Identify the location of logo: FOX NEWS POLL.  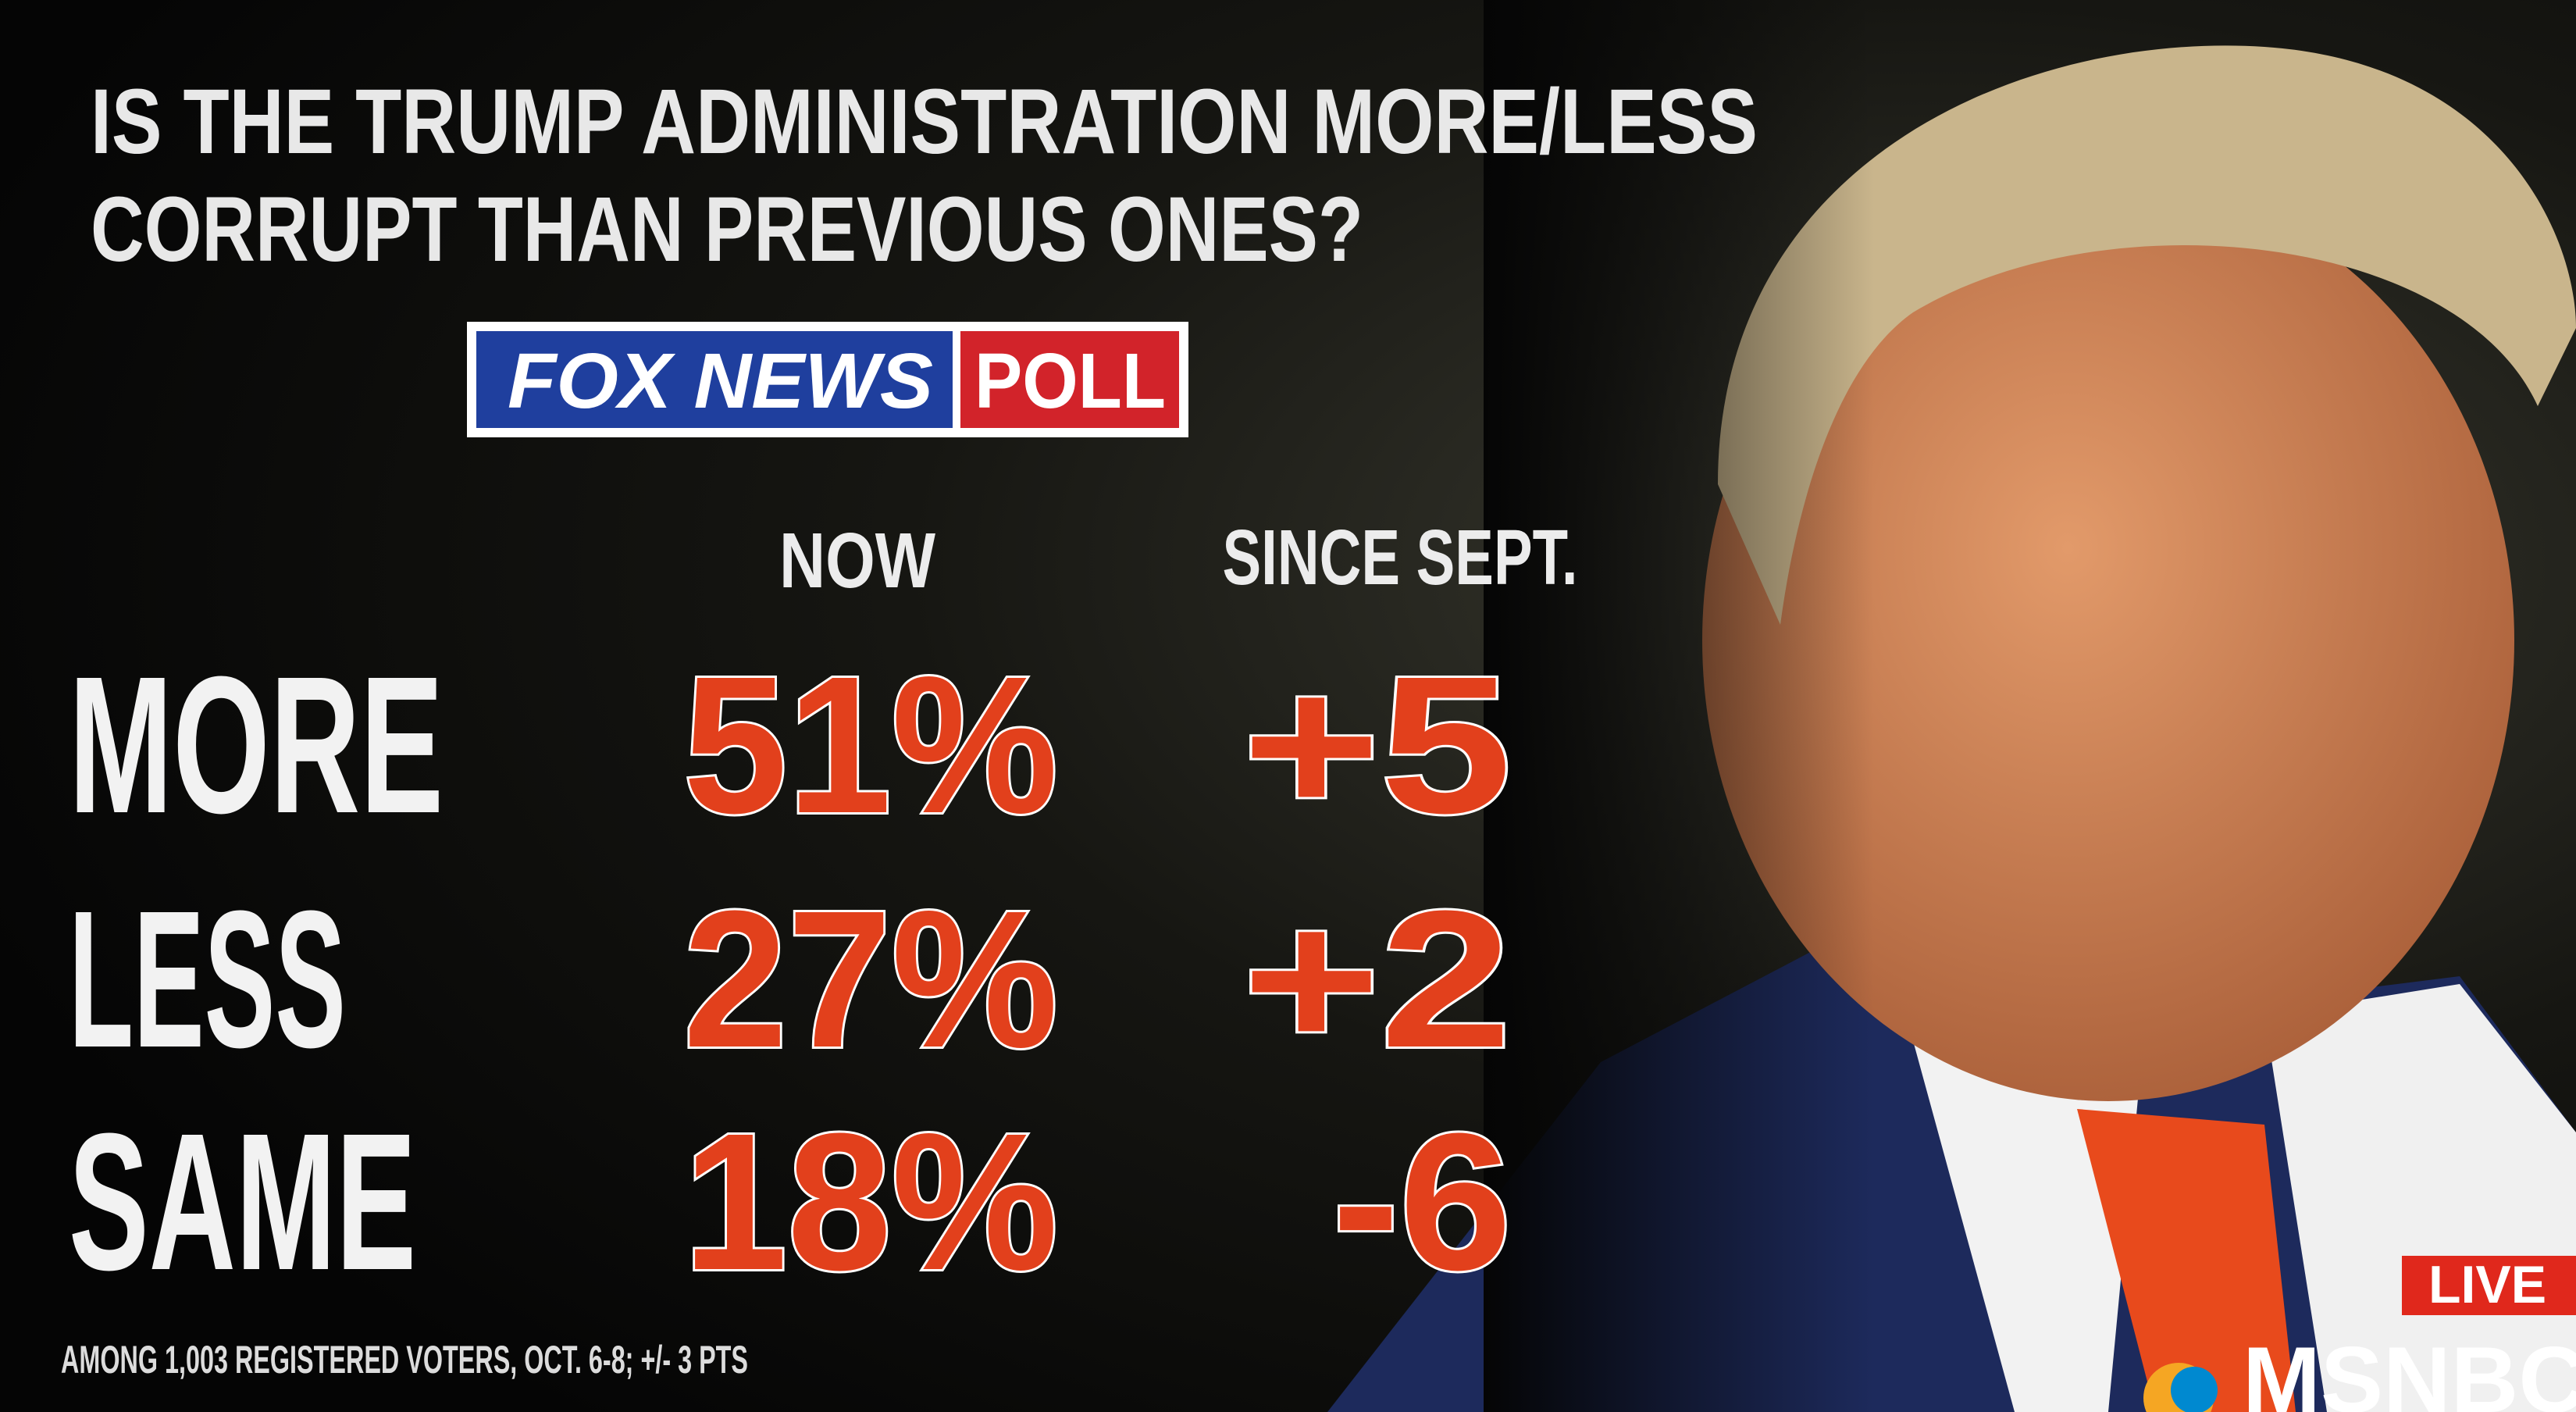
(828, 379).